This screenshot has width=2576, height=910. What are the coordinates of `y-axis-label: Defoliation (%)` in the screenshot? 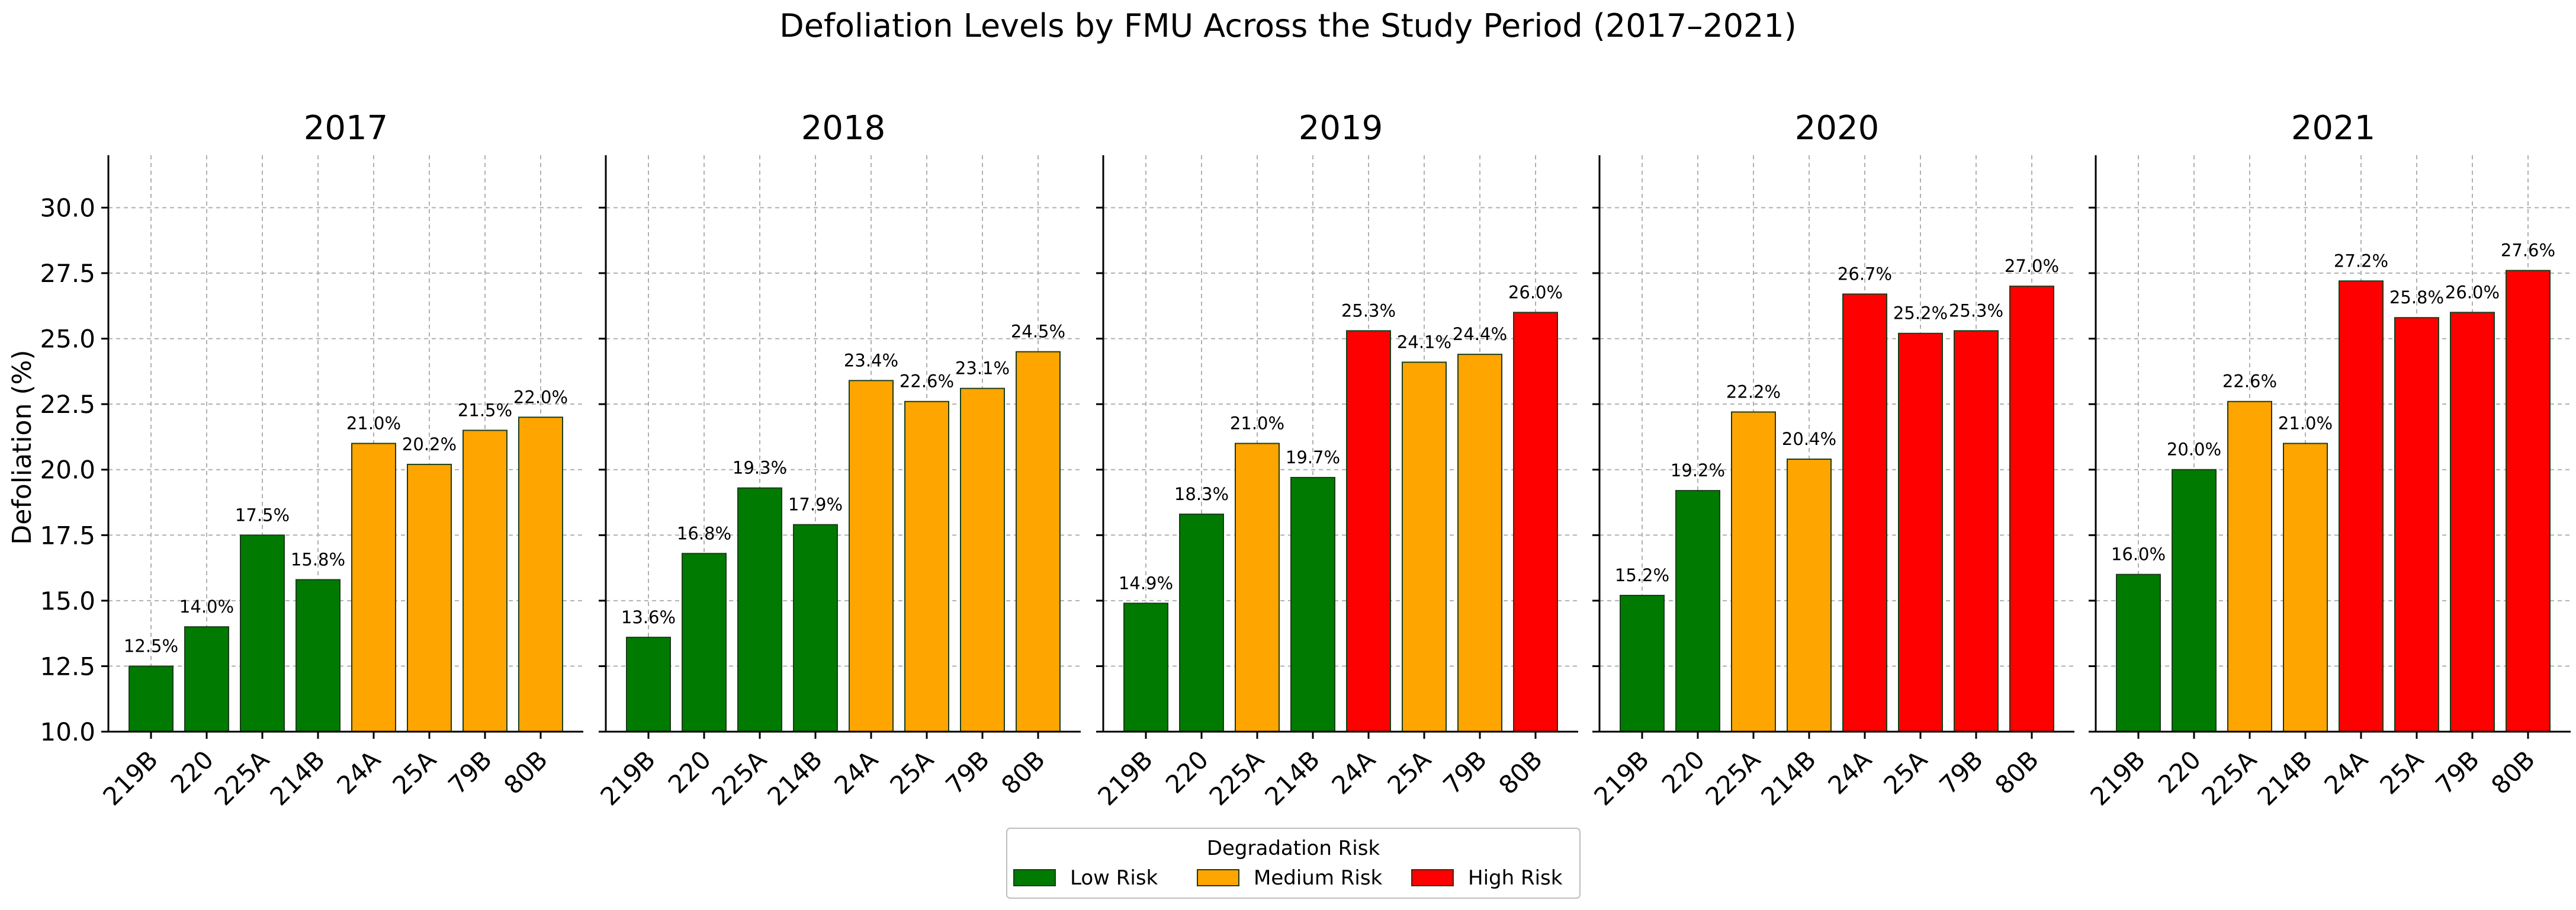 It's located at (22, 447).